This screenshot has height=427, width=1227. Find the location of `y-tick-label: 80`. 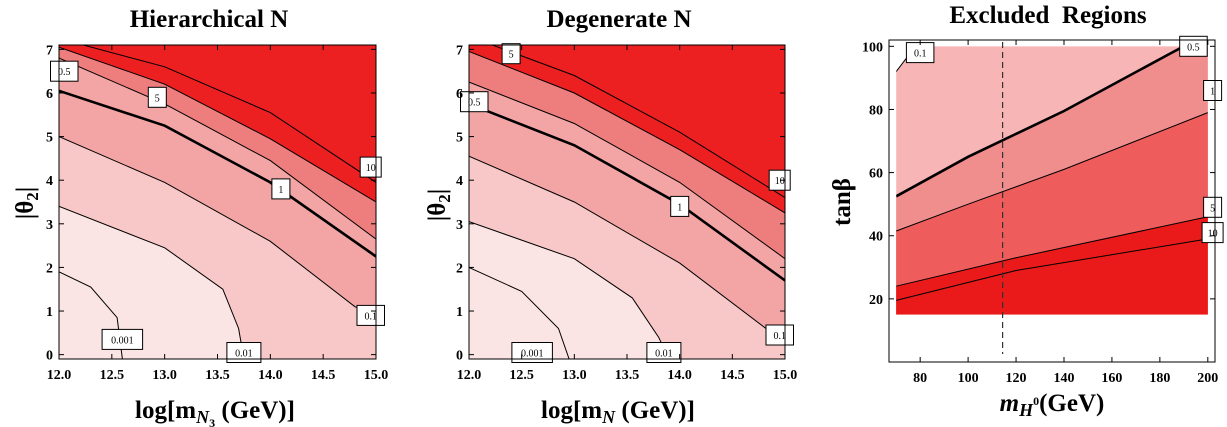

y-tick-label: 80 is located at coordinates (876, 110).